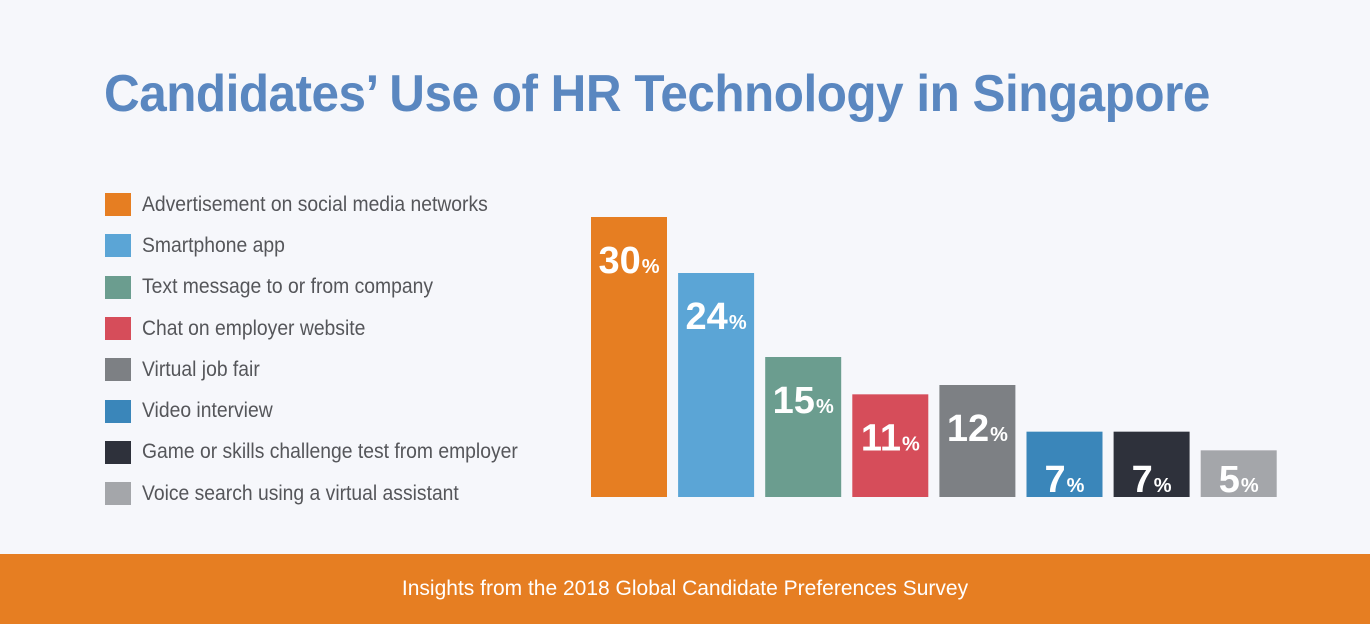 The image size is (1370, 624). What do you see at coordinates (328, 245) in the screenshot?
I see `legend-item: Smartphone app` at bounding box center [328, 245].